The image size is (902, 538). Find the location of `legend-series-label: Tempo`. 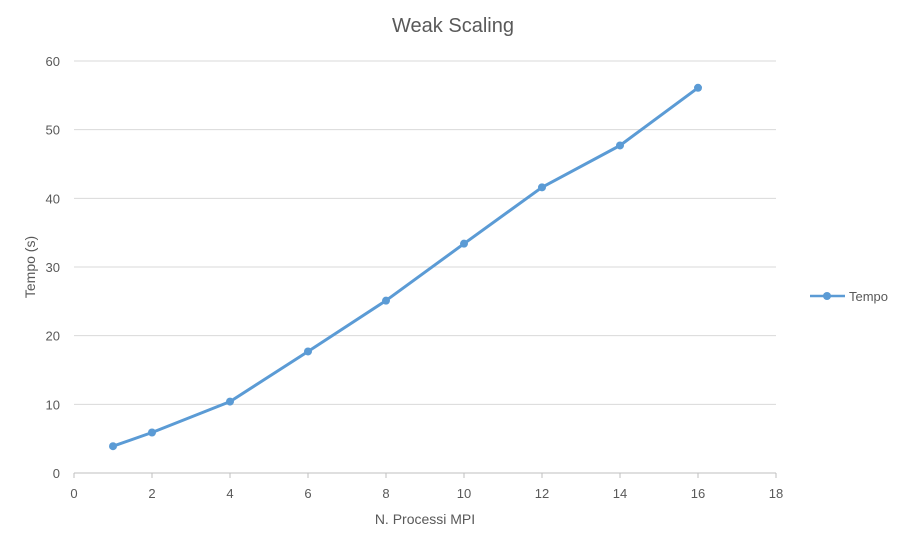

legend-series-label: Tempo is located at coordinates (868, 296).